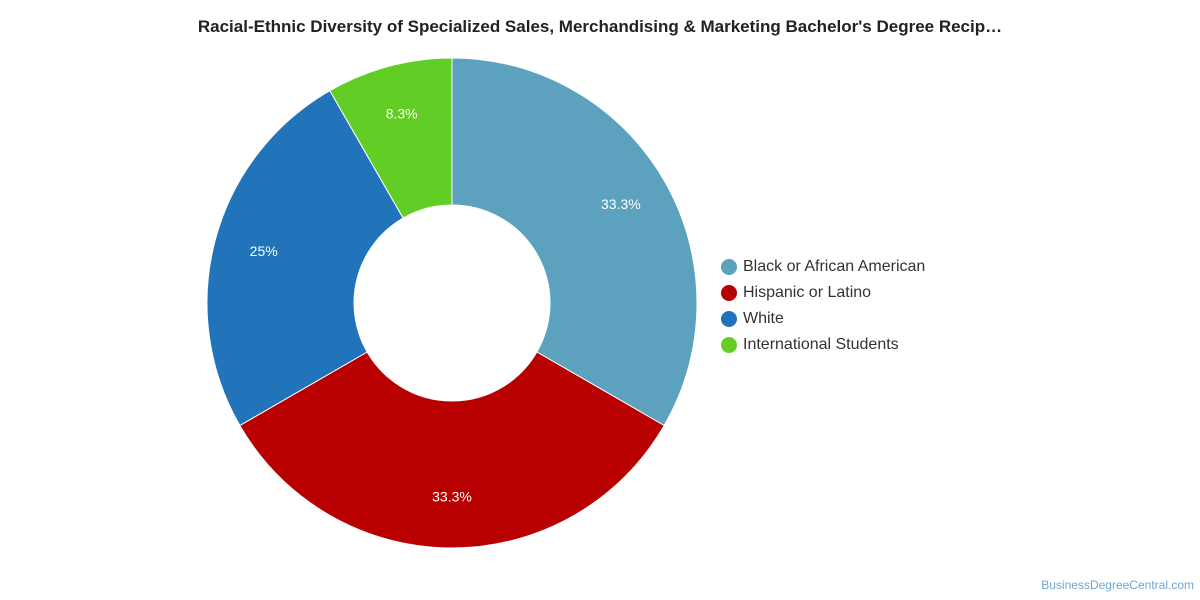 Image resolution: width=1200 pixels, height=600 pixels. I want to click on legend-swatch-black, so click(729, 267).